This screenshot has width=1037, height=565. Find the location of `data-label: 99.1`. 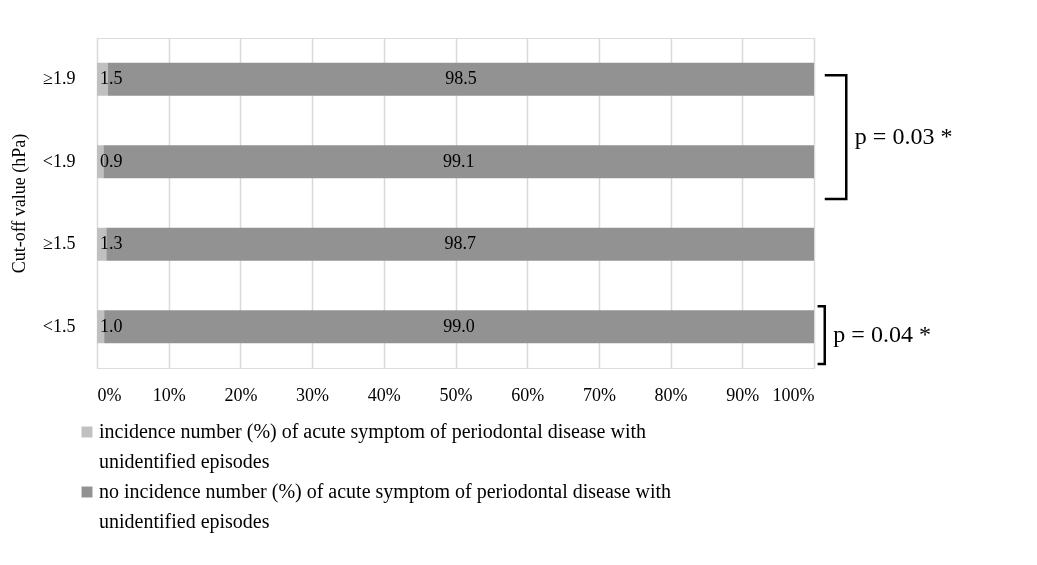

data-label: 99.1 is located at coordinates (458, 160).